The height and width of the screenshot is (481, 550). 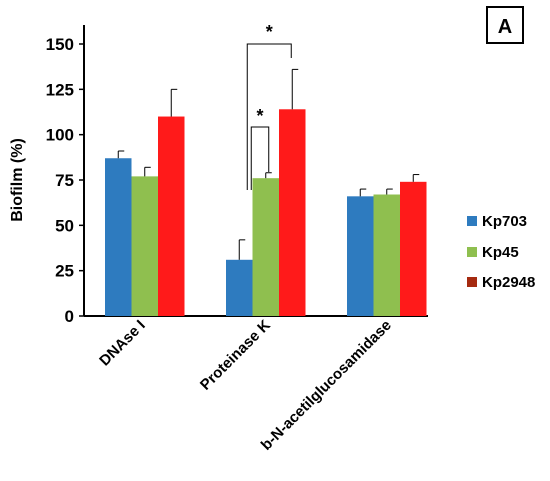 What do you see at coordinates (69, 316) in the screenshot?
I see `y-tick-label: 0` at bounding box center [69, 316].